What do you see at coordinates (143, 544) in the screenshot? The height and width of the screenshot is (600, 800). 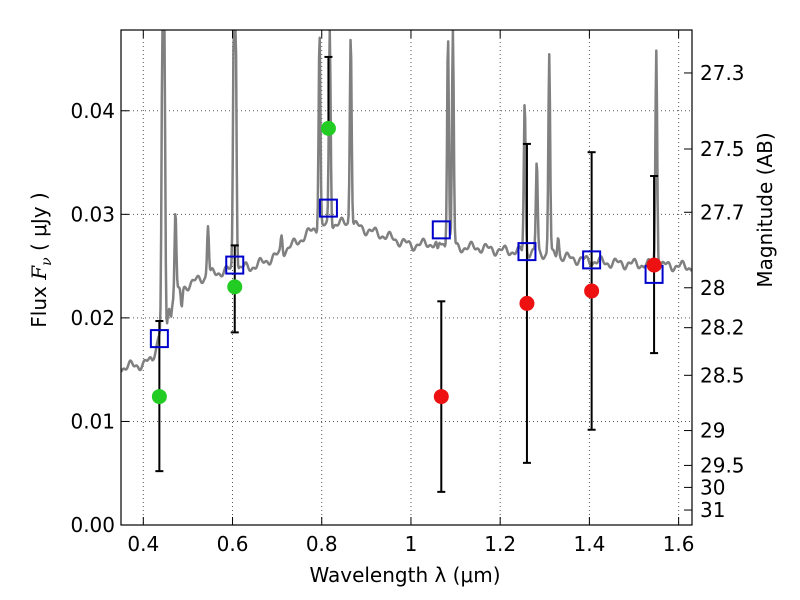 I see `x-tick-label: 0.4` at bounding box center [143, 544].